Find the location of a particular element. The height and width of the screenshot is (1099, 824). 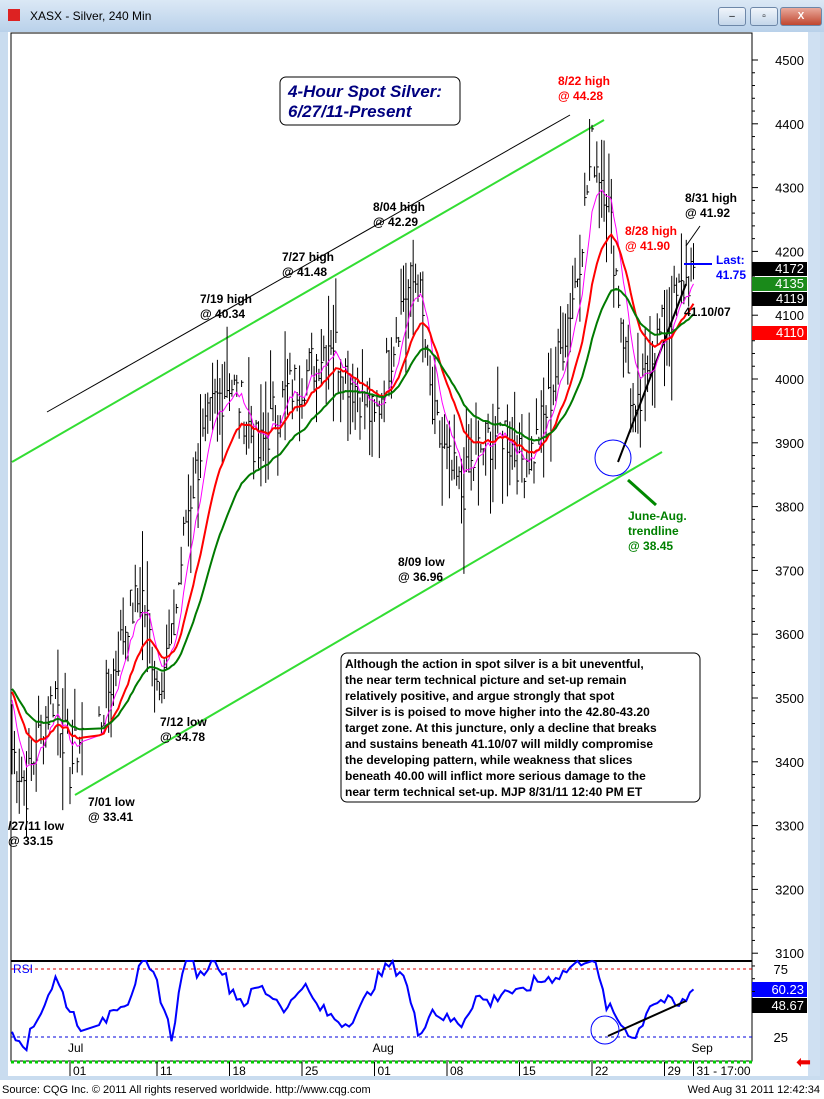

rsi-readout: 48.67 is located at coordinates (787, 1005).